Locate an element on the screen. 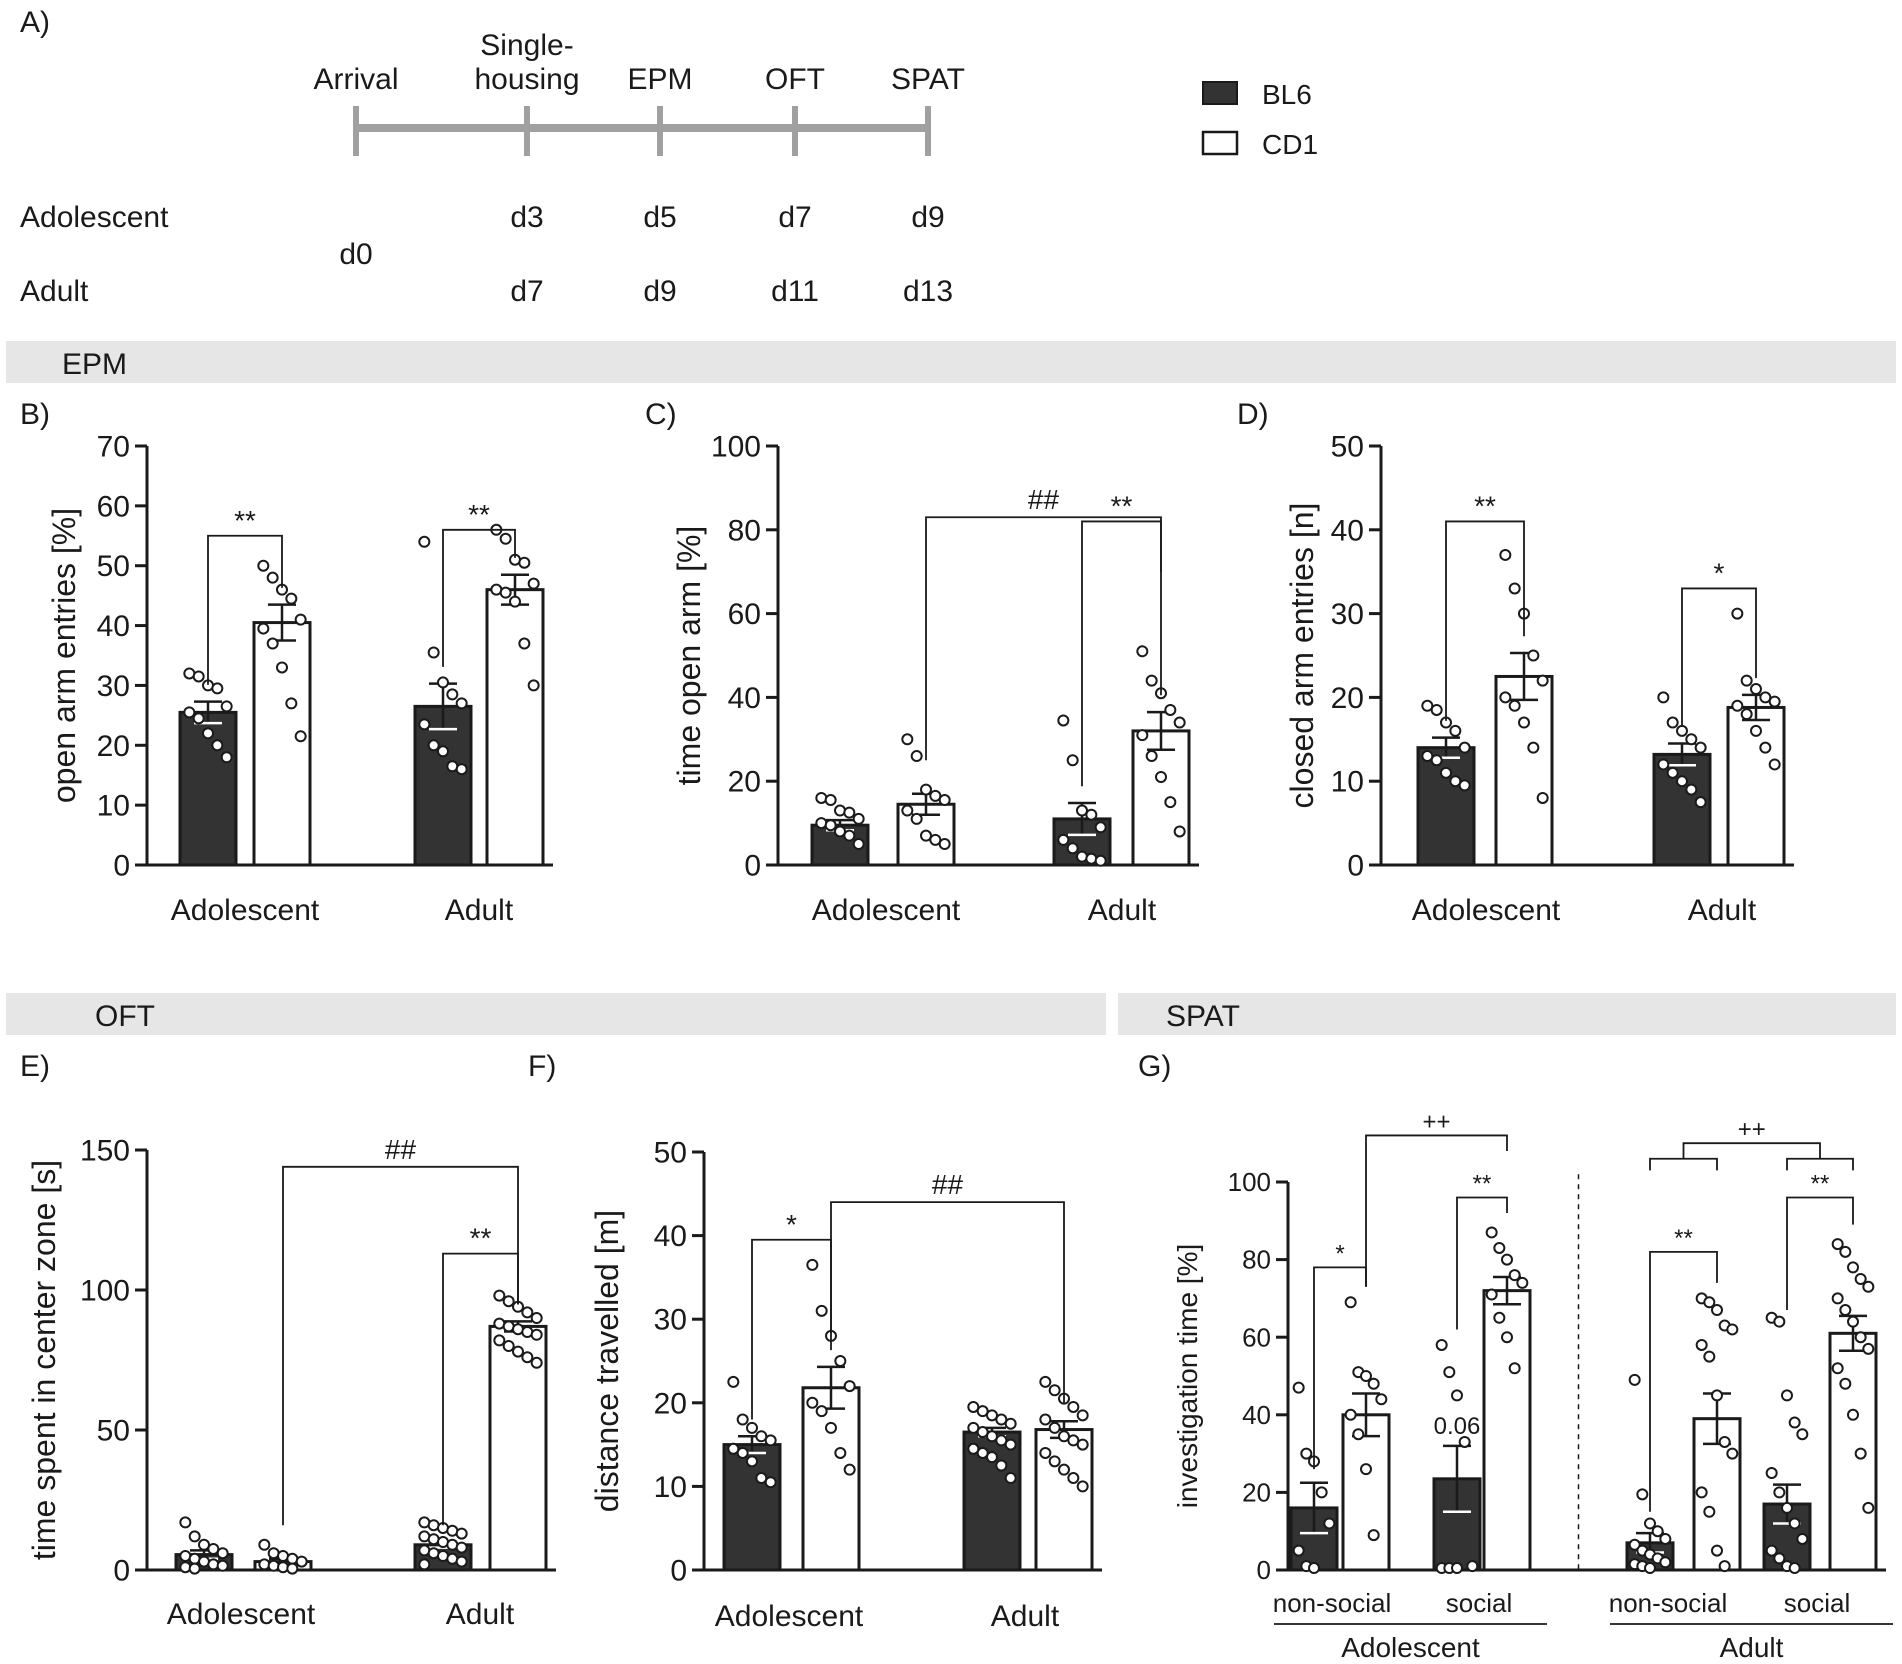  group-label: Adult is located at coordinates (1752, 1647).